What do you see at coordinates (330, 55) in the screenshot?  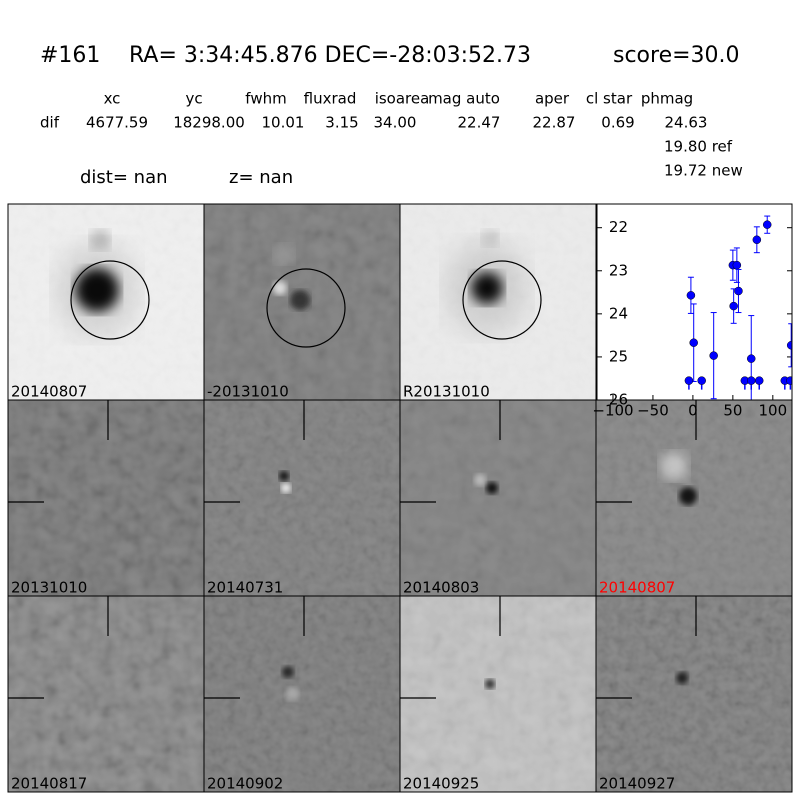 I see `coordinates: RA= 3:34:45.876 DEC=-28:03:52.73` at bounding box center [330, 55].